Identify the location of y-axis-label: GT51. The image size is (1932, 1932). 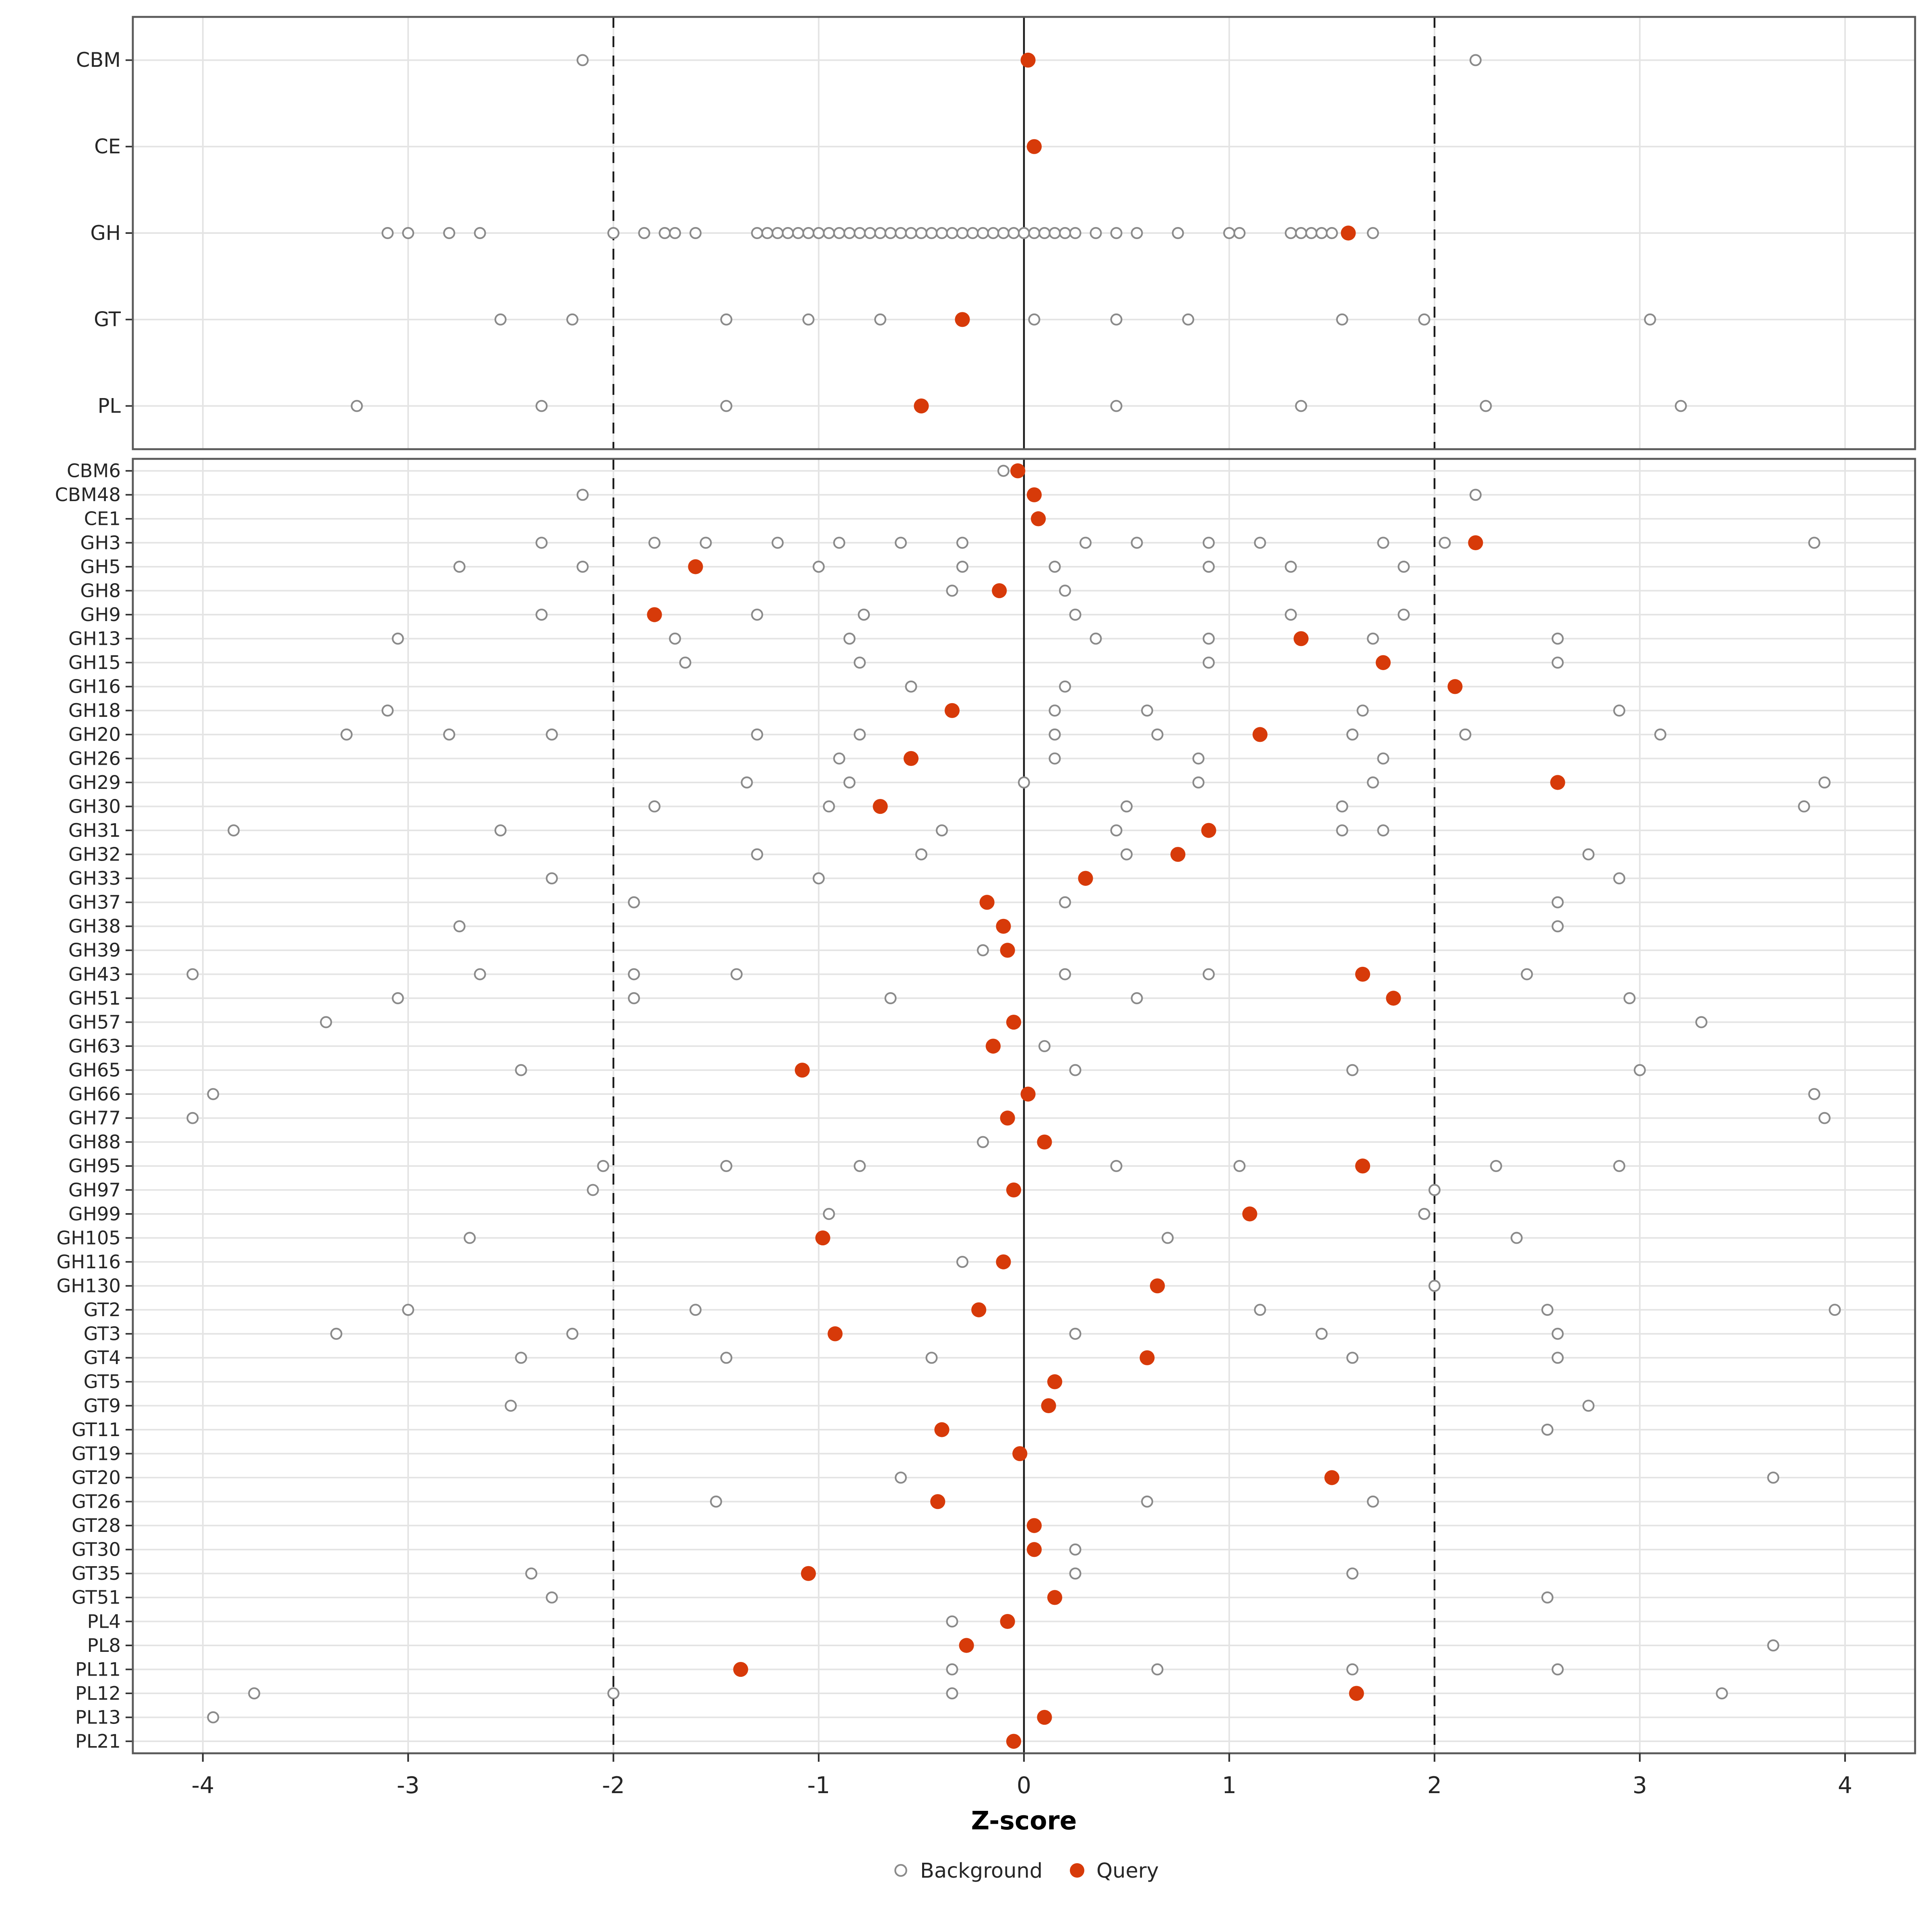
(96, 1597).